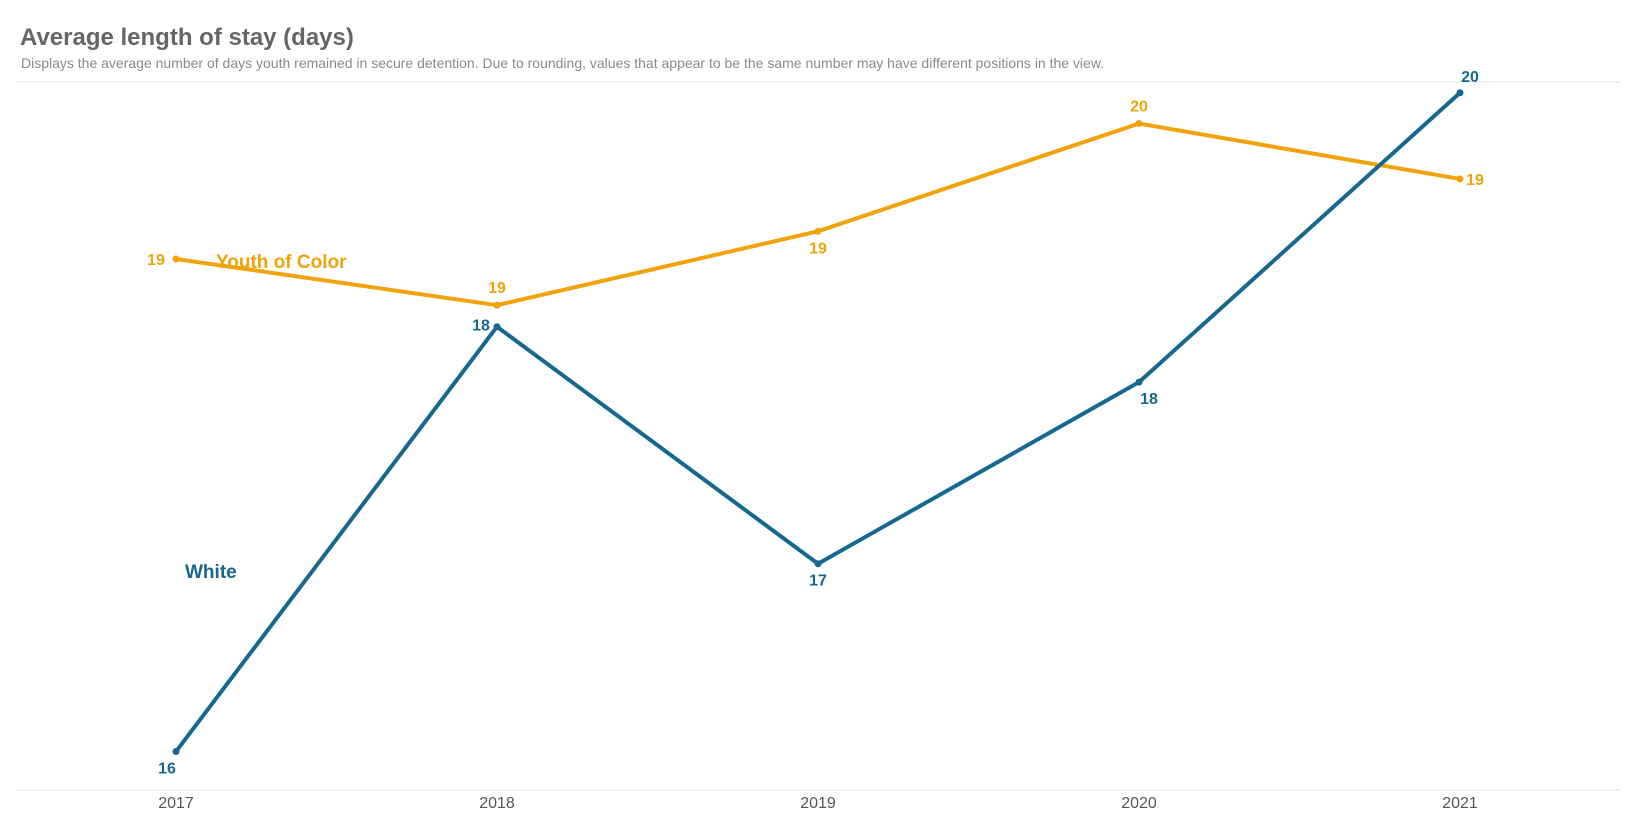  What do you see at coordinates (1475, 180) in the screenshot?
I see `data-label-youth-of-color-2021: 19` at bounding box center [1475, 180].